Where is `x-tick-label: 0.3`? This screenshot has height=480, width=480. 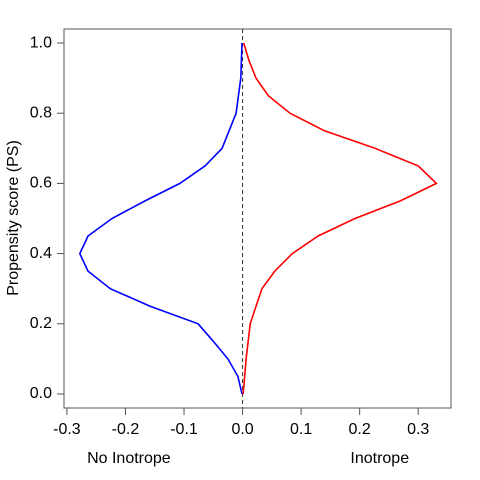 x-tick-label: 0.3 is located at coordinates (418, 429).